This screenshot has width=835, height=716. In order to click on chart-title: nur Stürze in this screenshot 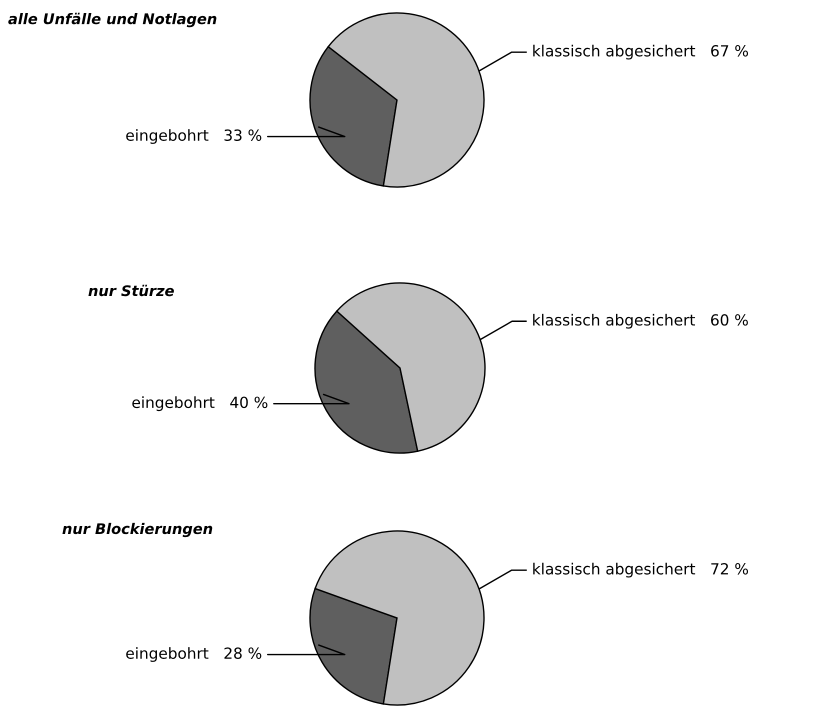, I will do `click(131, 290)`.